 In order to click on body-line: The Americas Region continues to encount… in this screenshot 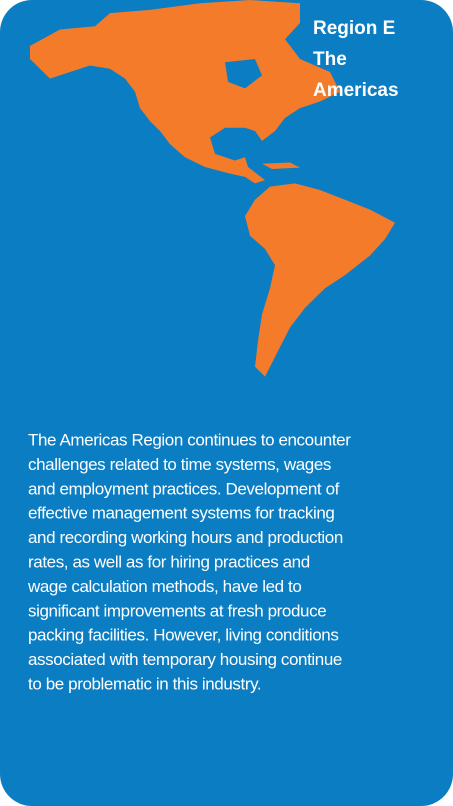, I will do `click(189, 439)`.